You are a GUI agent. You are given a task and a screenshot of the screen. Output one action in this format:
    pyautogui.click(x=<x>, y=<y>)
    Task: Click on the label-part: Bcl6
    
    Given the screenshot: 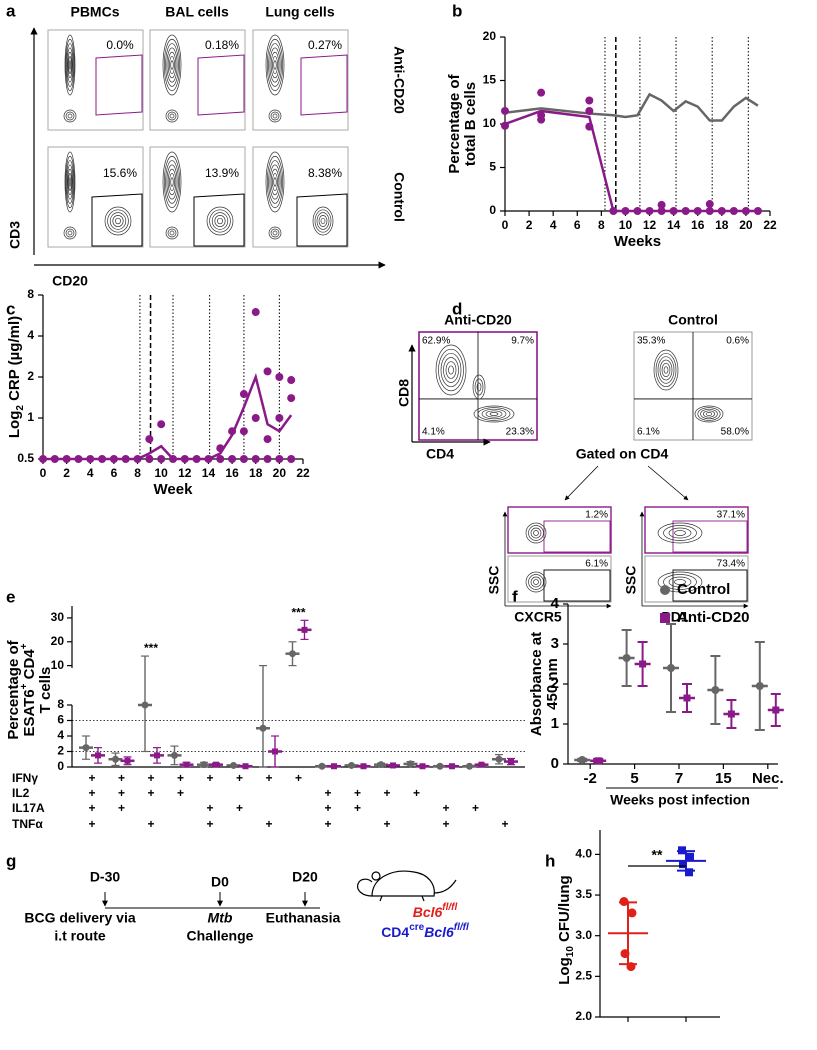 What is the action you would take?
    pyautogui.click(x=439, y=932)
    